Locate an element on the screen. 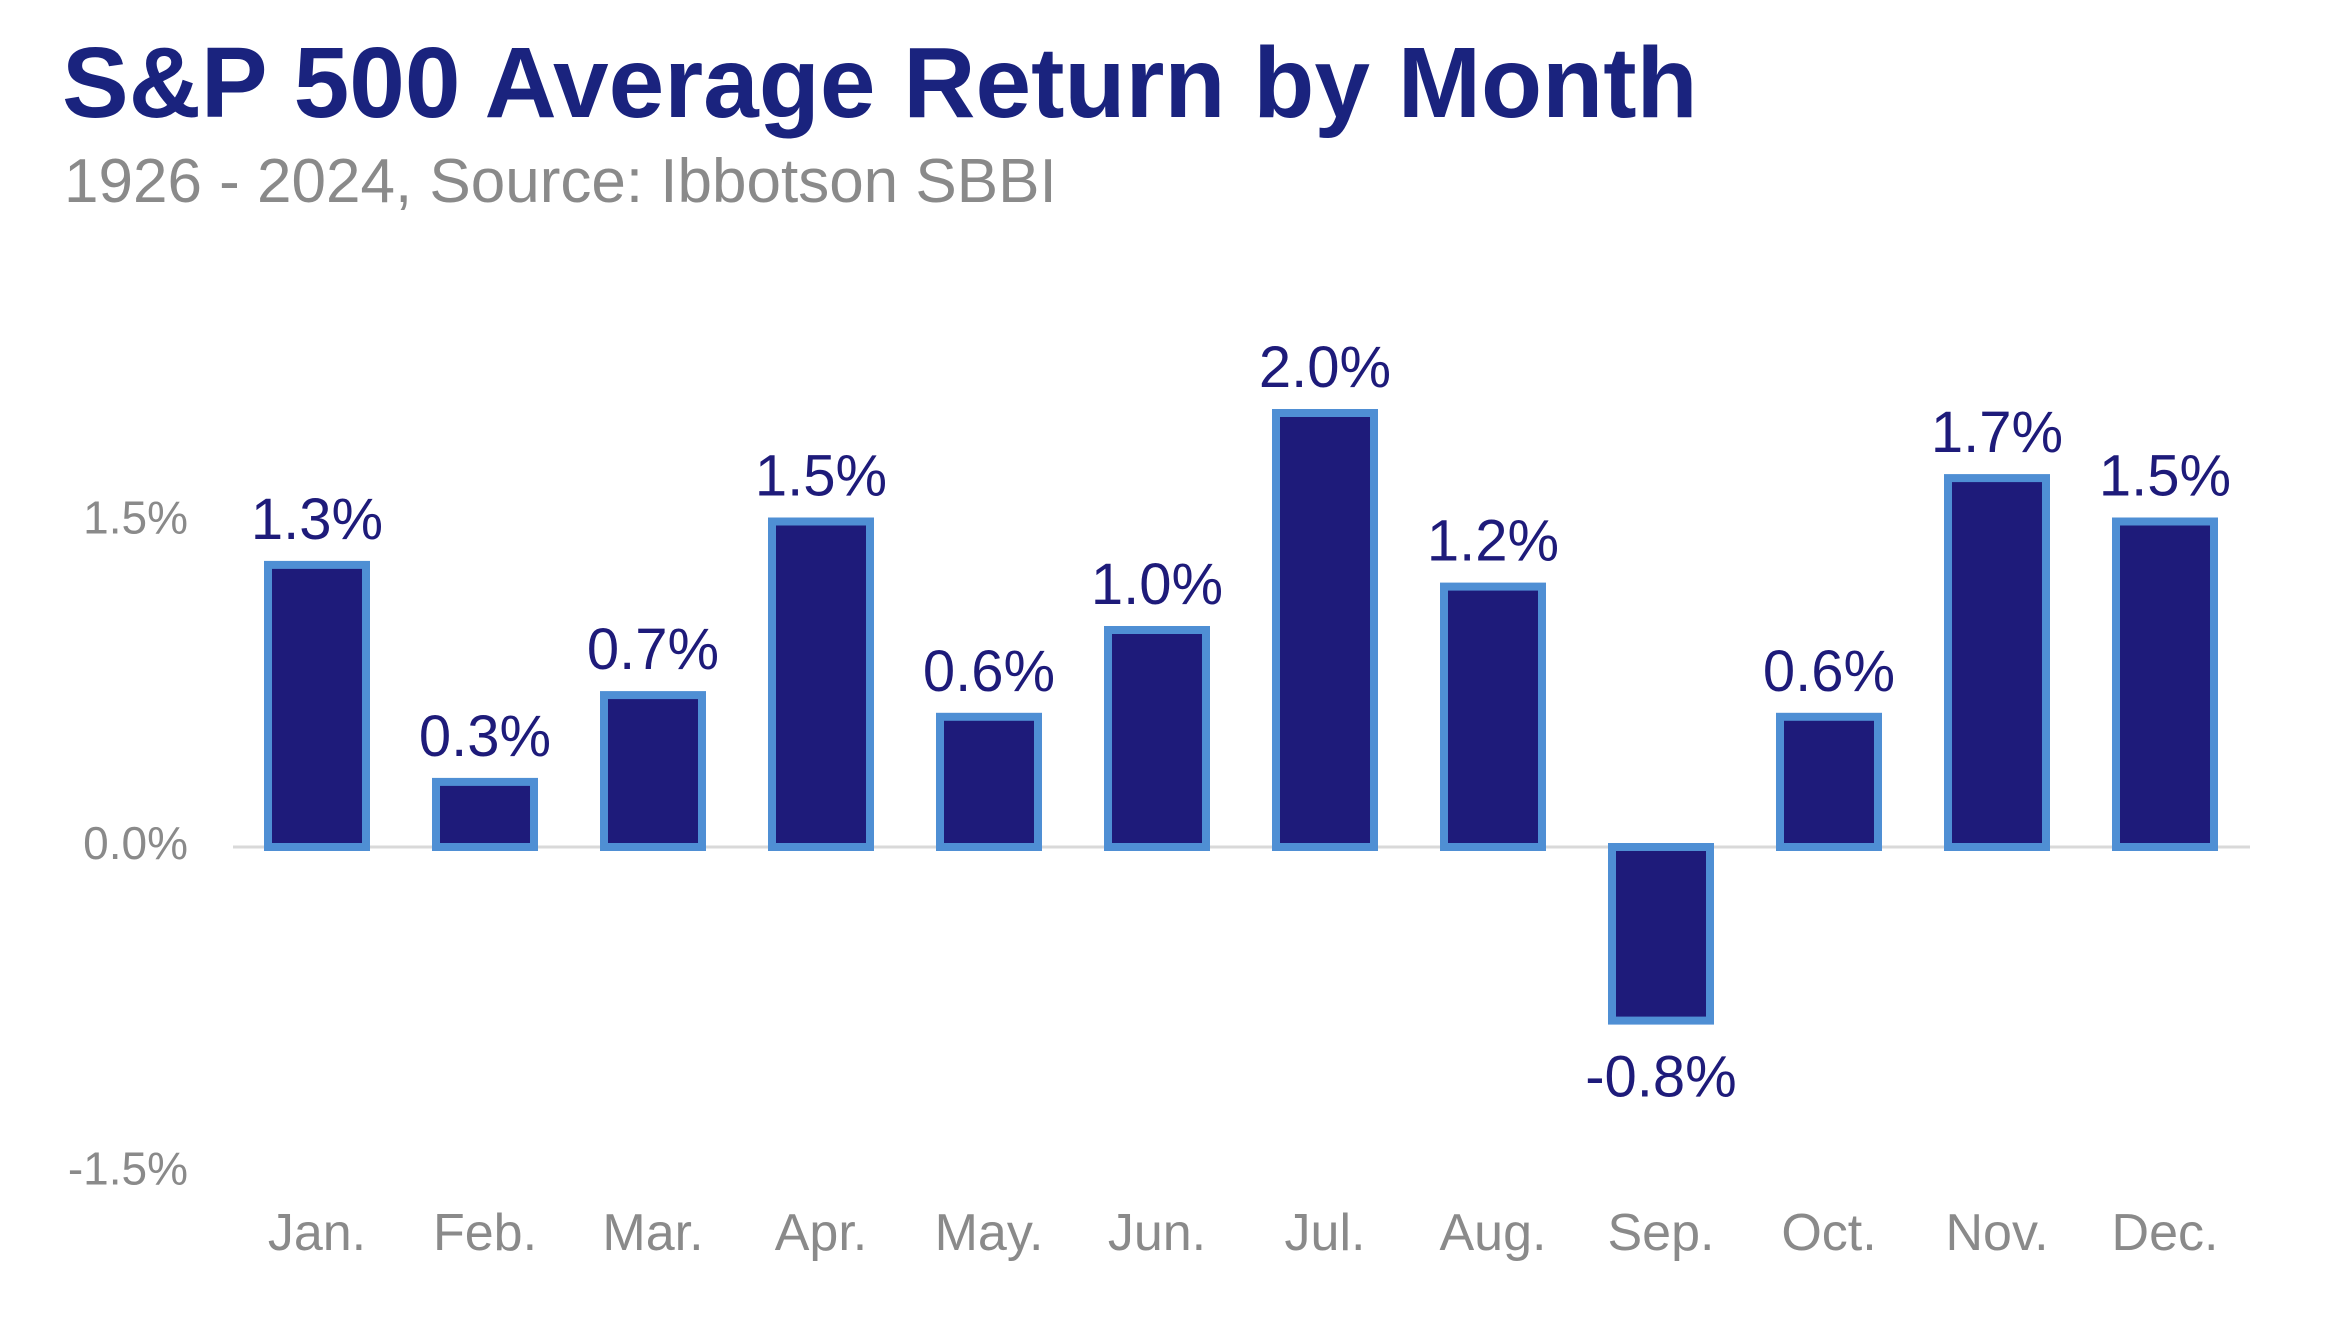 The height and width of the screenshot is (1341, 2344). x-tick-label: Jul. is located at coordinates (1325, 1233).